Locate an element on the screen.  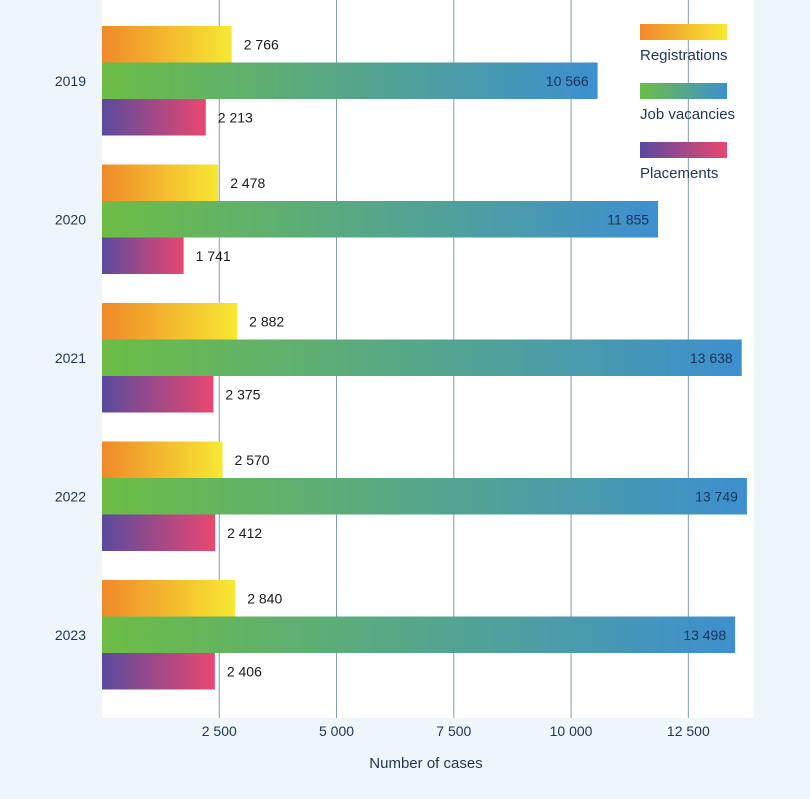
x-axis-label: Number of cases is located at coordinates (425, 763).